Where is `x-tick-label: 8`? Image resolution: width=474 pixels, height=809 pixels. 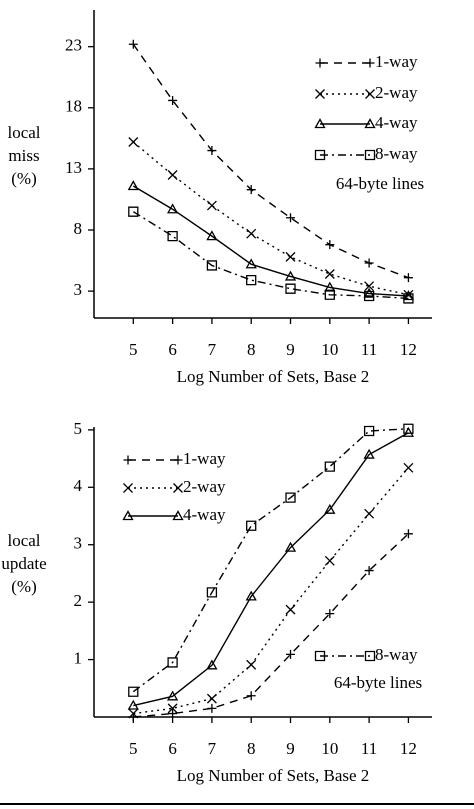 x-tick-label: 8 is located at coordinates (251, 748).